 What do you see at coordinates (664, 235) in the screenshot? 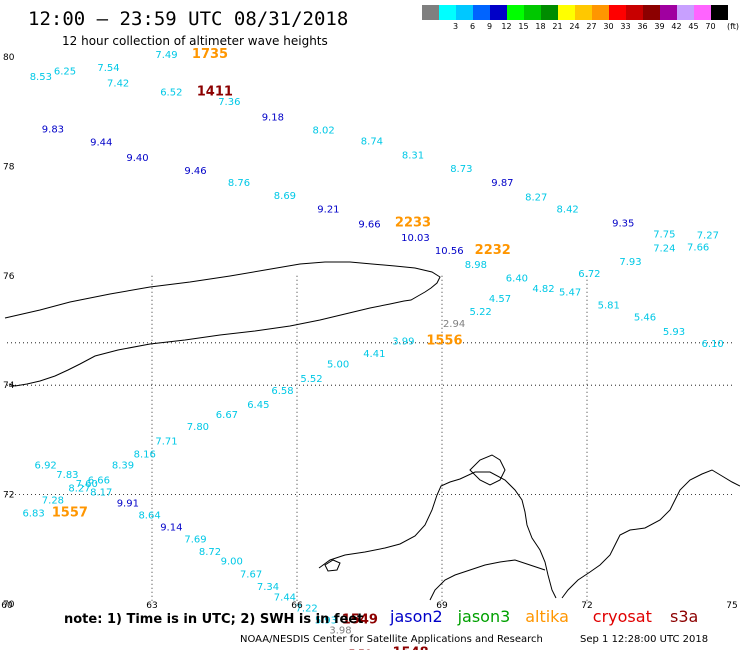
I see `wave-height-label: 7.75` at bounding box center [664, 235].